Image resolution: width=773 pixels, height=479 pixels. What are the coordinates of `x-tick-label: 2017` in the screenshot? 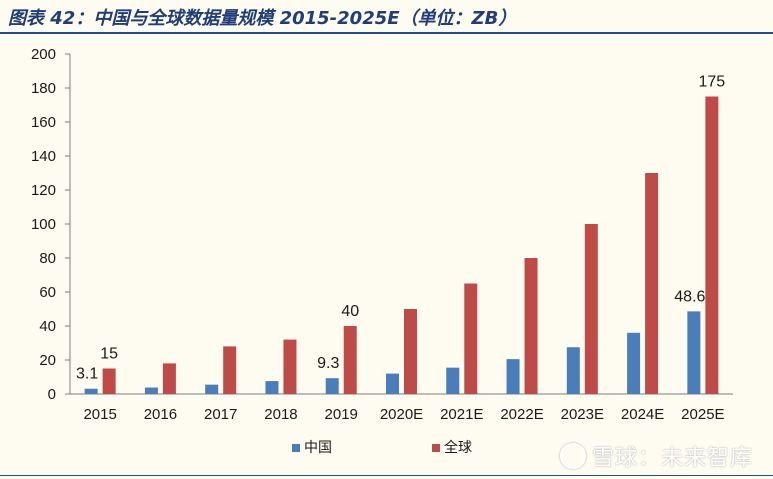 It's located at (220, 414).